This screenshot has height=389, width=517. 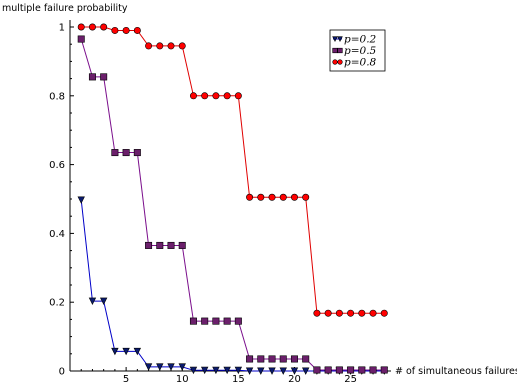 I want to click on y-tick-label: 0.6, so click(x=57, y=165).